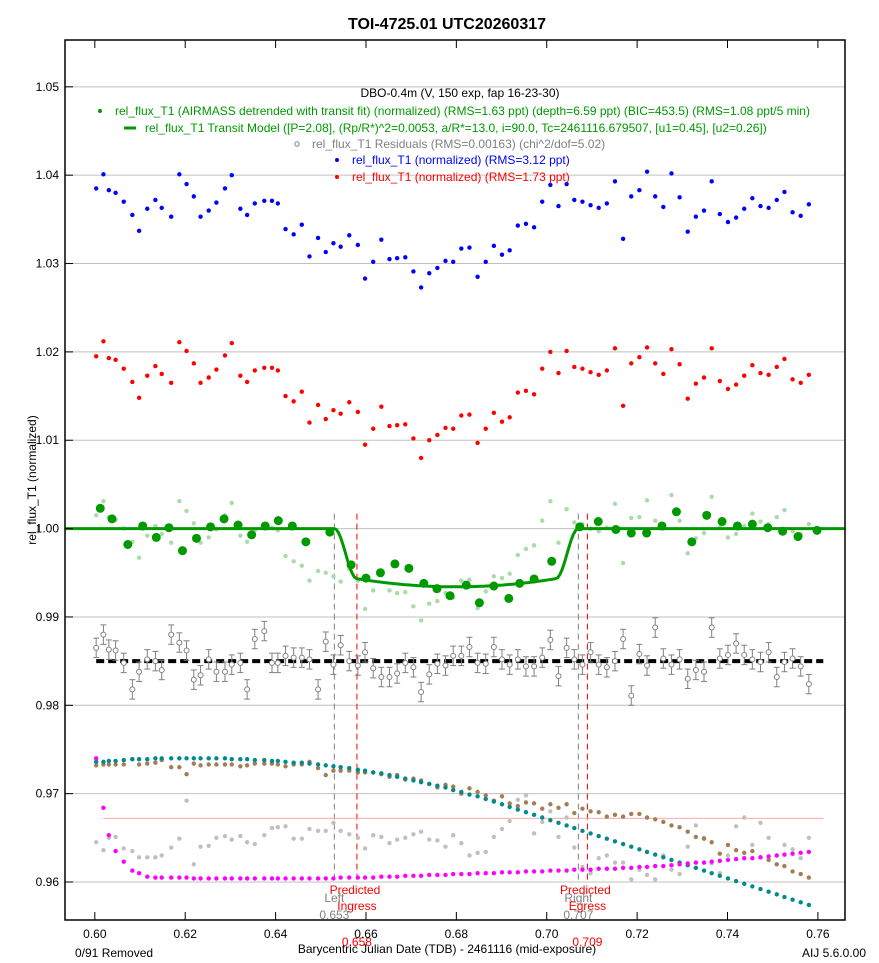 Image resolution: width=879 pixels, height=963 pixels. What do you see at coordinates (728, 934) in the screenshot?
I see `x-tick-label: 0.74` at bounding box center [728, 934].